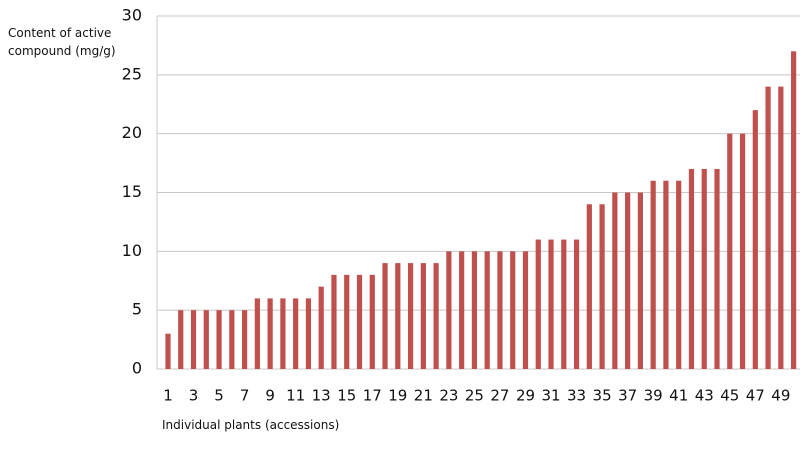 This screenshot has height=449, width=800. I want to click on x-tick-label: 5, so click(219, 396).